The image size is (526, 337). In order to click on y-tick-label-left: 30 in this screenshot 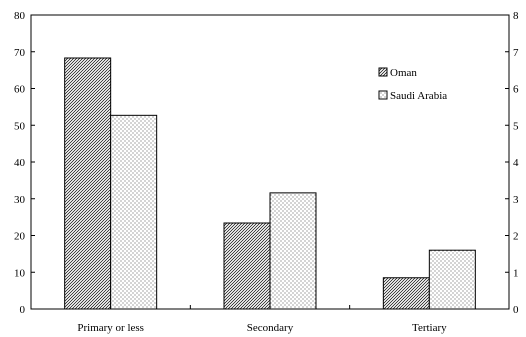, I will do `click(20, 200)`.